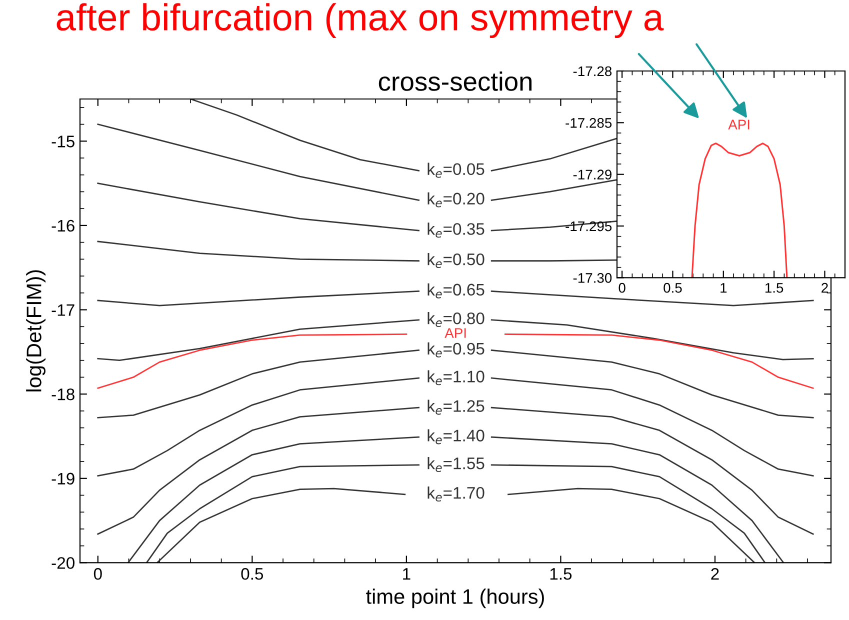  What do you see at coordinates (63, 142) in the screenshot?
I see `y-tick-label: -15` at bounding box center [63, 142].